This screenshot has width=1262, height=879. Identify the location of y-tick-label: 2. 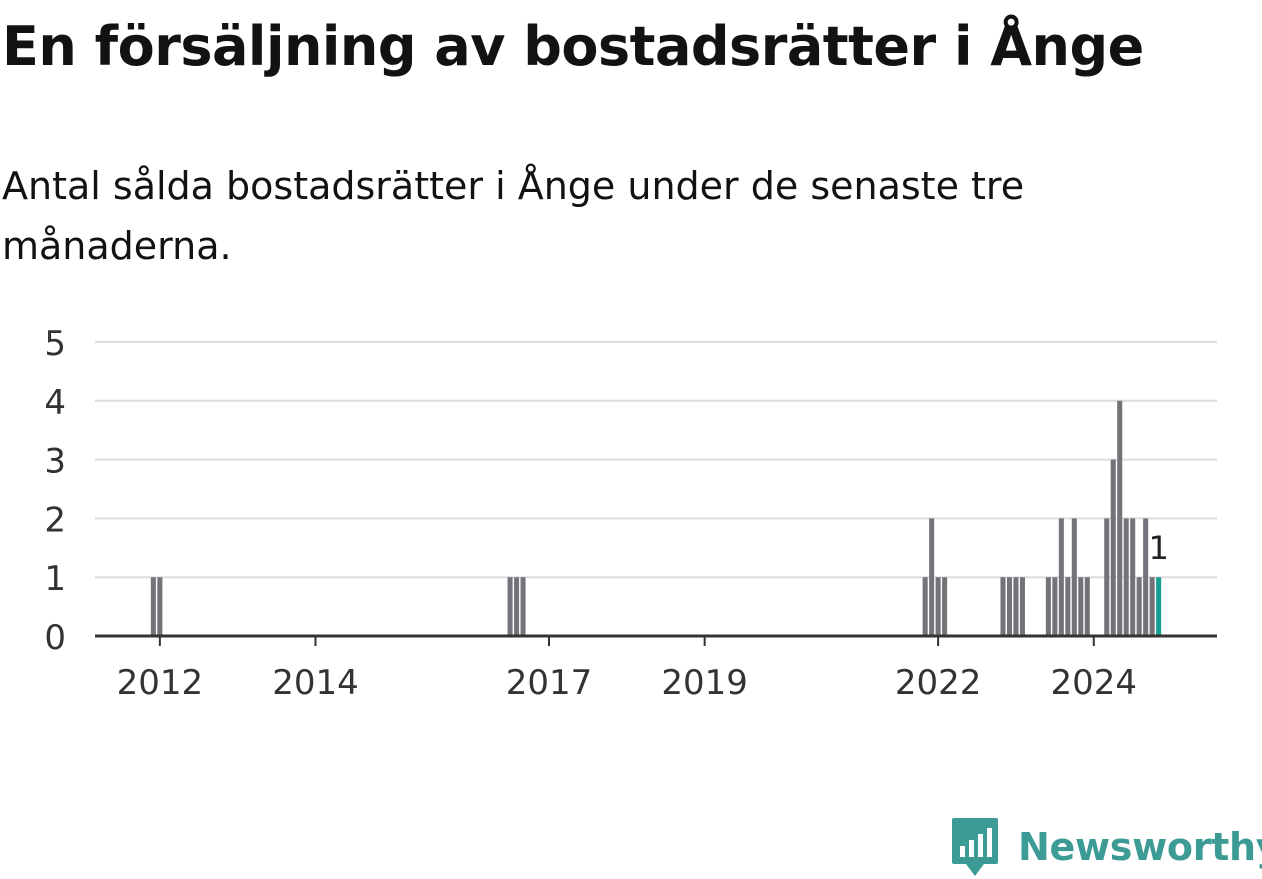
(55, 520).